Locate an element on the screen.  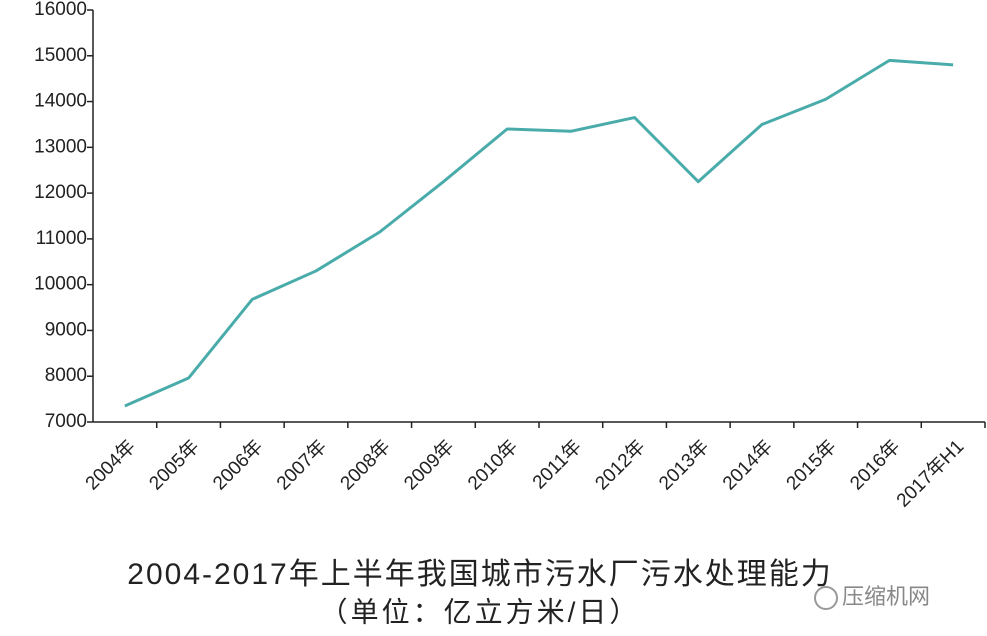
y-tick-label: 14000 is located at coordinates (60, 101).